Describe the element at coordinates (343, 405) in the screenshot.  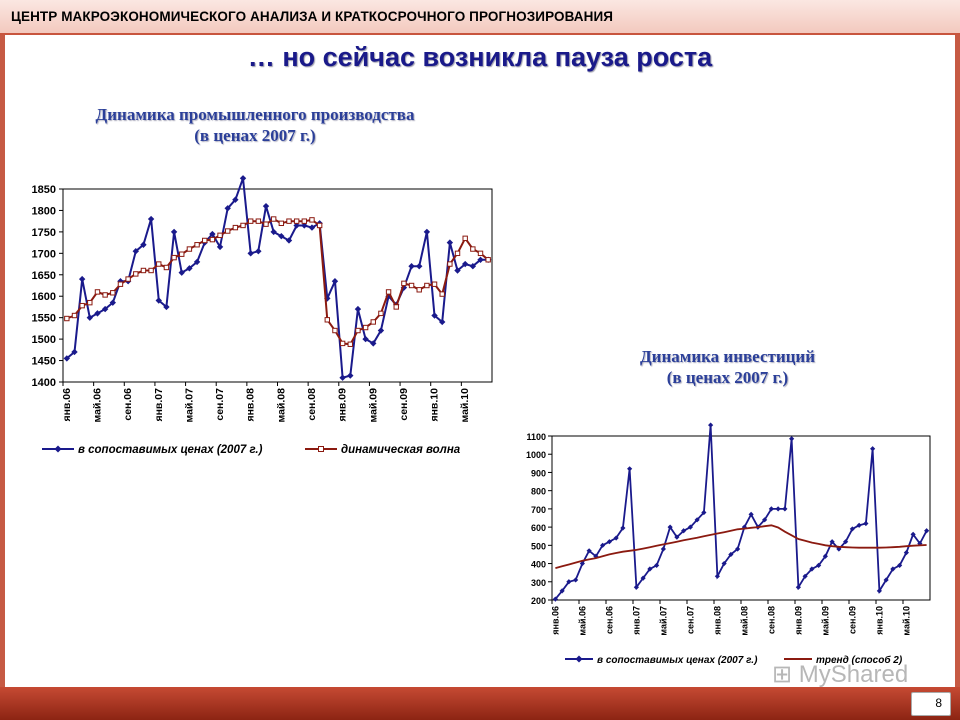
I see `x-tick-label: янв.09` at that location.